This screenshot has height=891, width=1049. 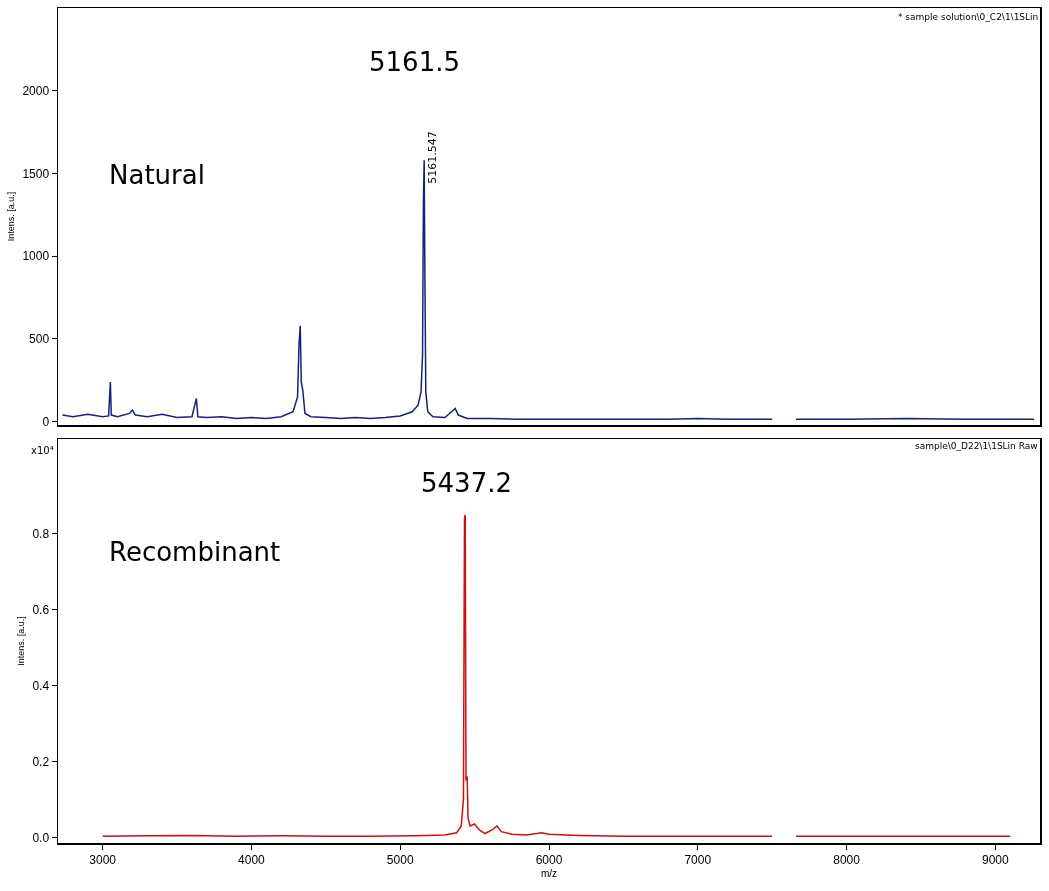 I want to click on x-tick-label: 7000, so click(x=698, y=859).